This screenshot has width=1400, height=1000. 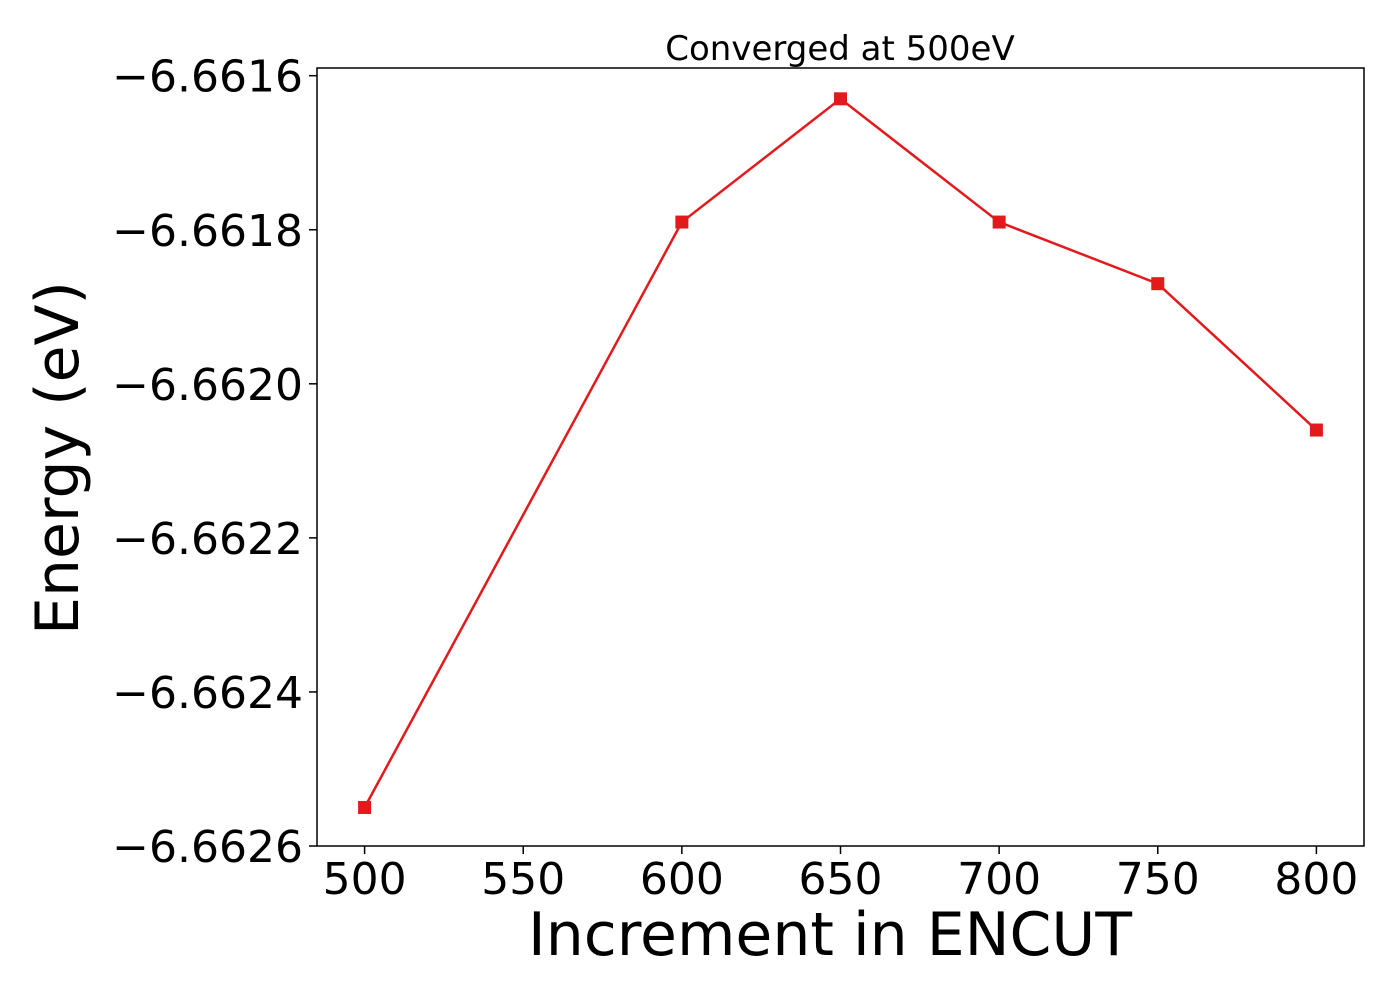 I want to click on y-tick-label-0: −6.6626, so click(x=207, y=847).